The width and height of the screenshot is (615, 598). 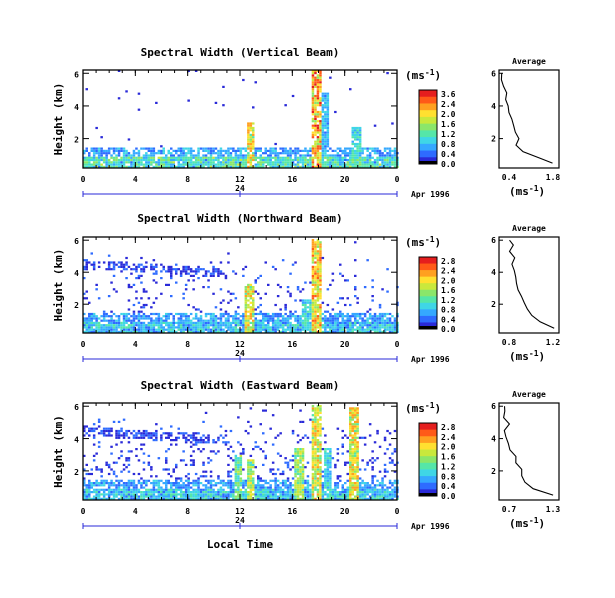 I want to click on x-tick-label: 4, so click(x=135, y=179).